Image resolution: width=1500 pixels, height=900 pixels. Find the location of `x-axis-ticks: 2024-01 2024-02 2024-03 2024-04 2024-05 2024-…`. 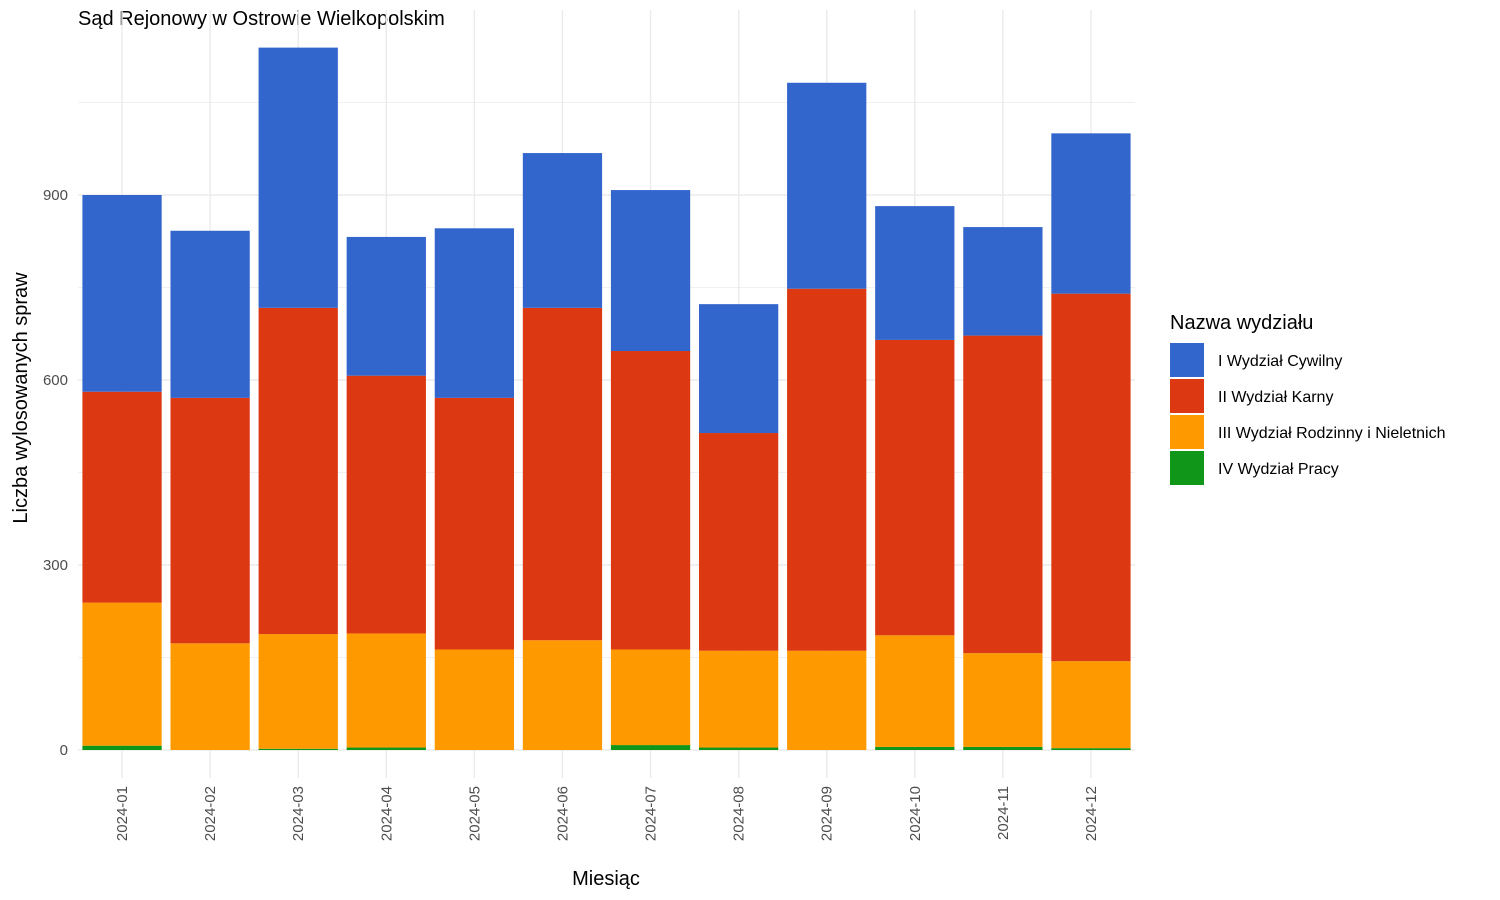

x-axis-ticks: 2024-01 2024-02 2024-03 2024-04 2024-05 2024-… is located at coordinates (607, 813).